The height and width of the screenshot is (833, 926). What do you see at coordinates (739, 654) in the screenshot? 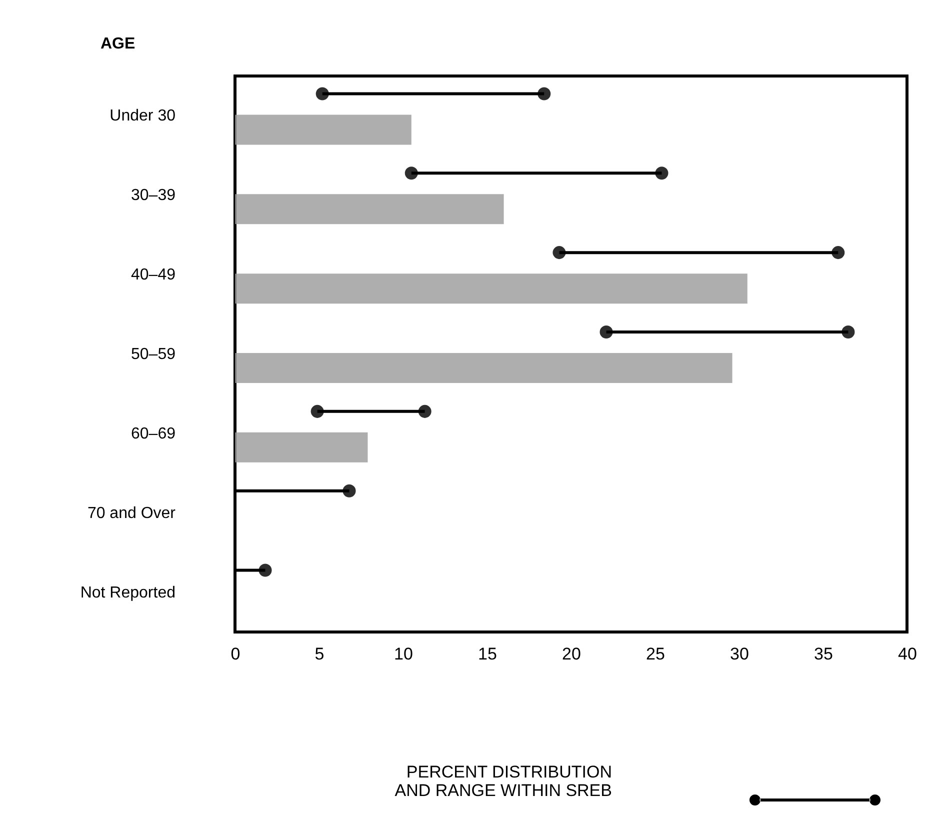
I see `x-tick-label: 30` at bounding box center [739, 654].